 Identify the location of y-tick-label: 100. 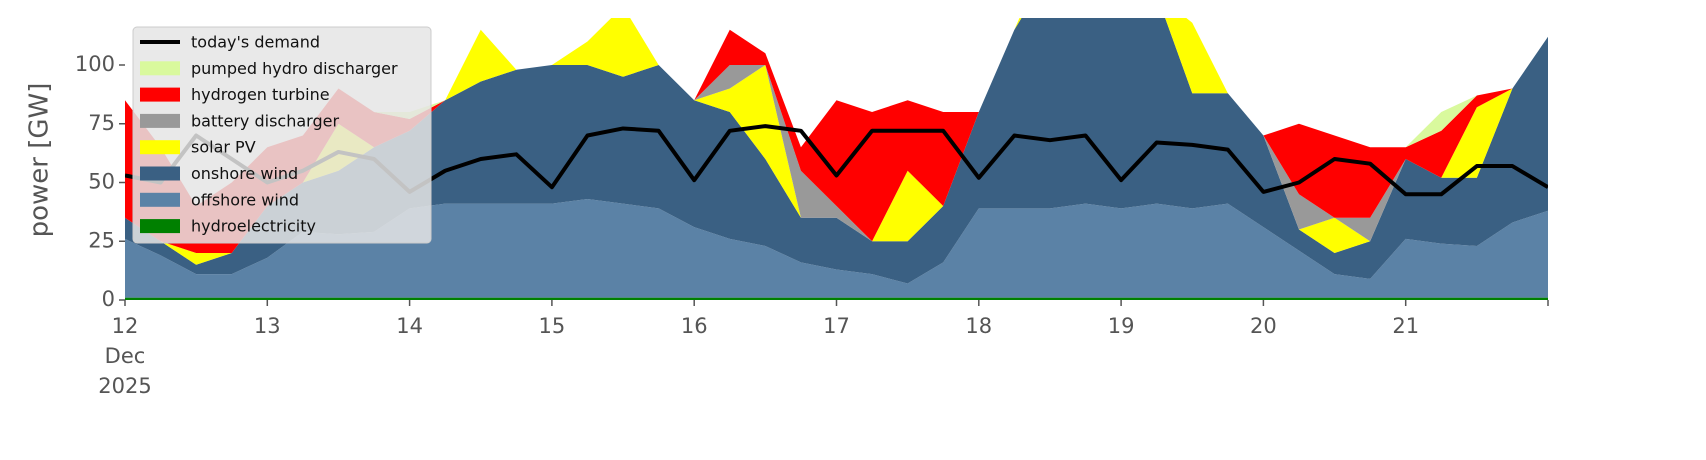
(95, 64).